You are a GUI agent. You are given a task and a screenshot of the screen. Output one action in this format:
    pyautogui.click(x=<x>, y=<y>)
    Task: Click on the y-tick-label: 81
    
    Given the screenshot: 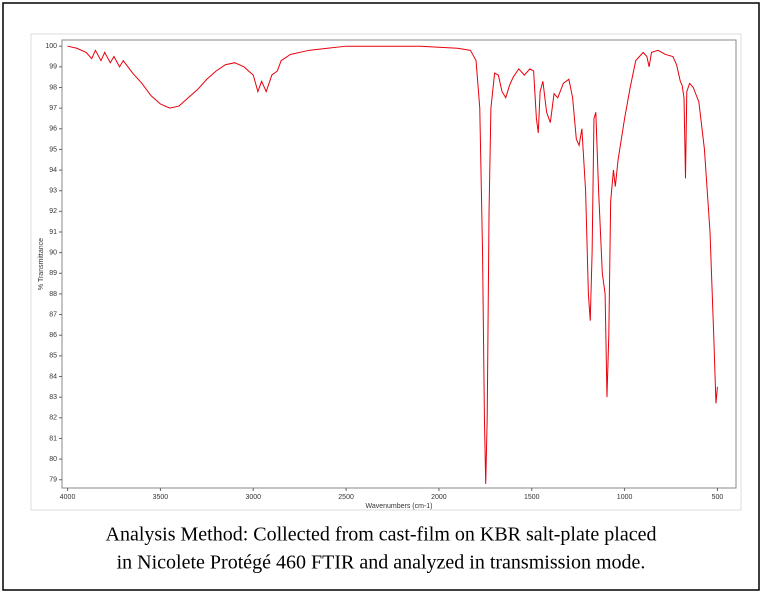 What is the action you would take?
    pyautogui.click(x=53, y=438)
    